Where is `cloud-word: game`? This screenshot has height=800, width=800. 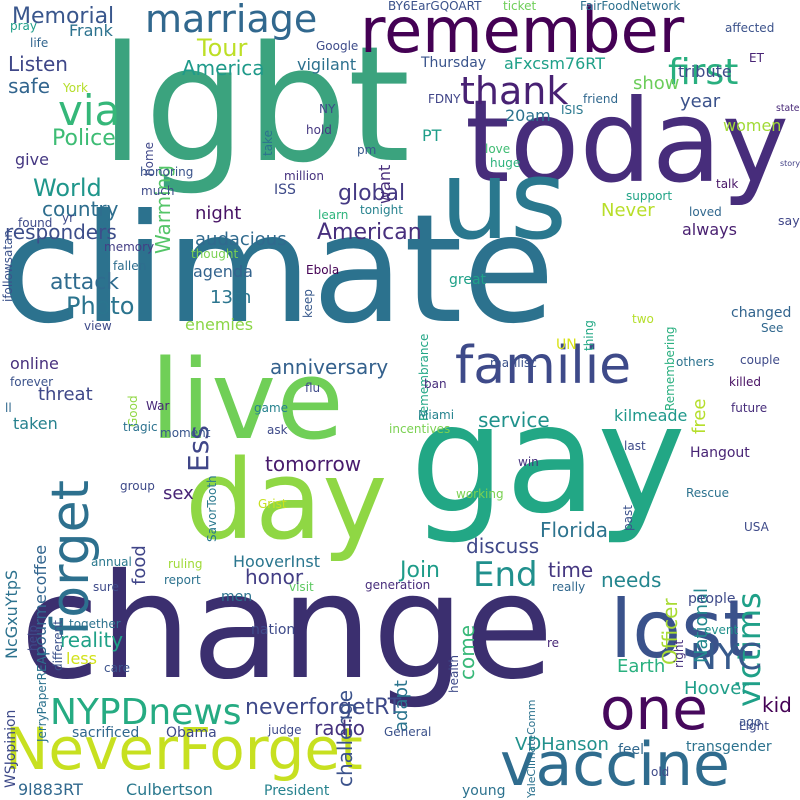 cloud-word: game is located at coordinates (271, 408).